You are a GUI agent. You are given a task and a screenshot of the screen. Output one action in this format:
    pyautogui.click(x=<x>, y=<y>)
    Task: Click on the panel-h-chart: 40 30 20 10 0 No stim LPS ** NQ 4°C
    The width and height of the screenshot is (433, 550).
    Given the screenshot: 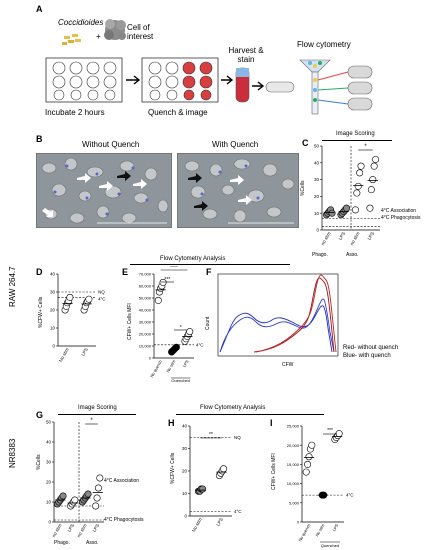 What is the action you would take?
    pyautogui.click(x=212, y=478)
    